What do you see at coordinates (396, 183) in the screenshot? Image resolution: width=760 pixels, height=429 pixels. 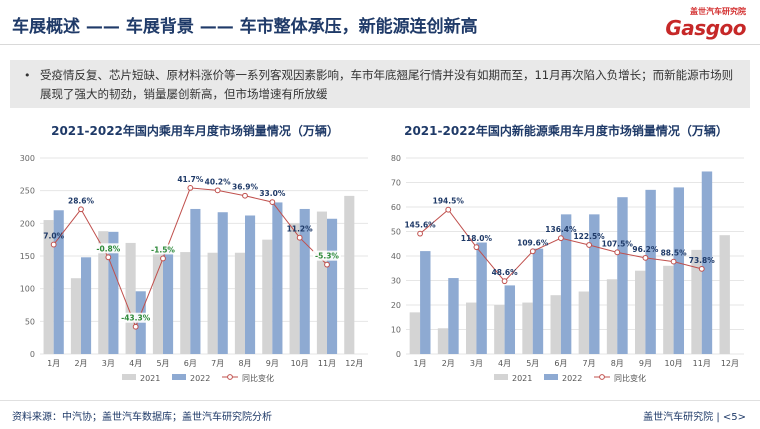 I see `y-tick-label: 70` at bounding box center [396, 183].